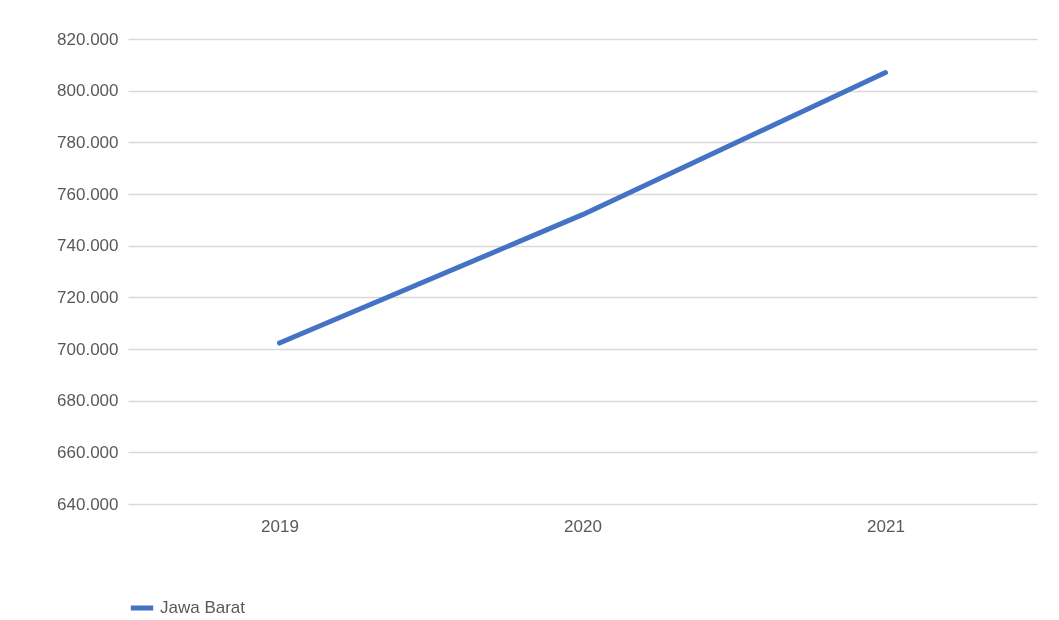  Describe the element at coordinates (88, 194) in the screenshot. I see `y-tick-label: 760.000` at that location.